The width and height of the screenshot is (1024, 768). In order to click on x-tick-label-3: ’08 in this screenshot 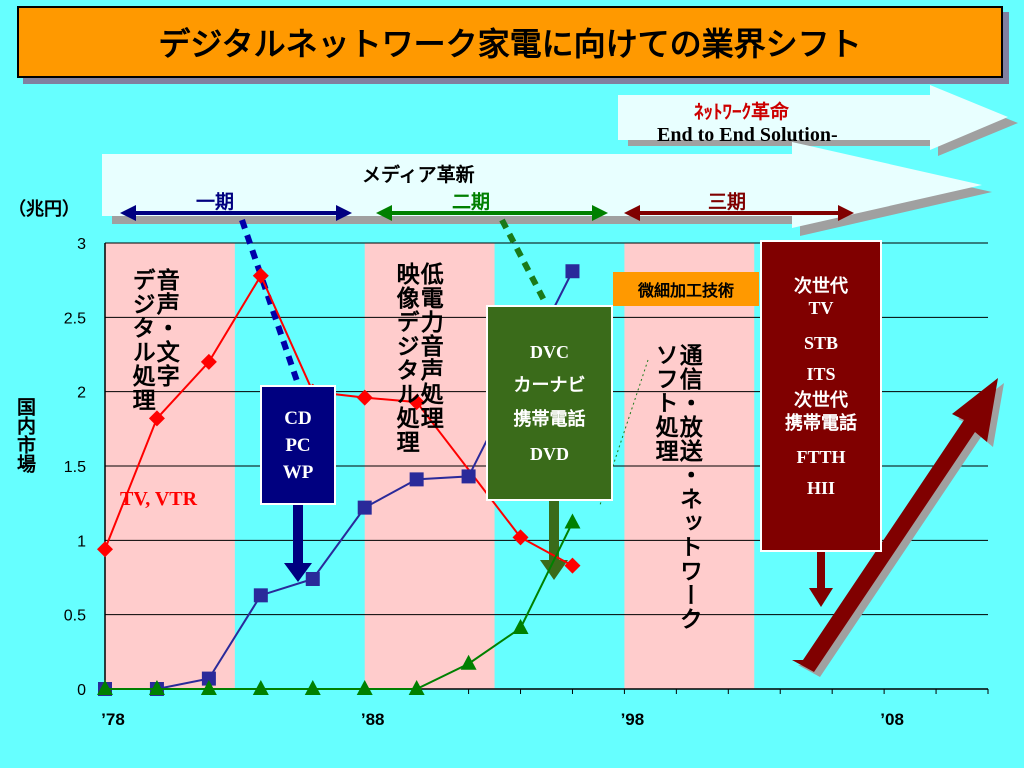, I will do `click(892, 719)`.